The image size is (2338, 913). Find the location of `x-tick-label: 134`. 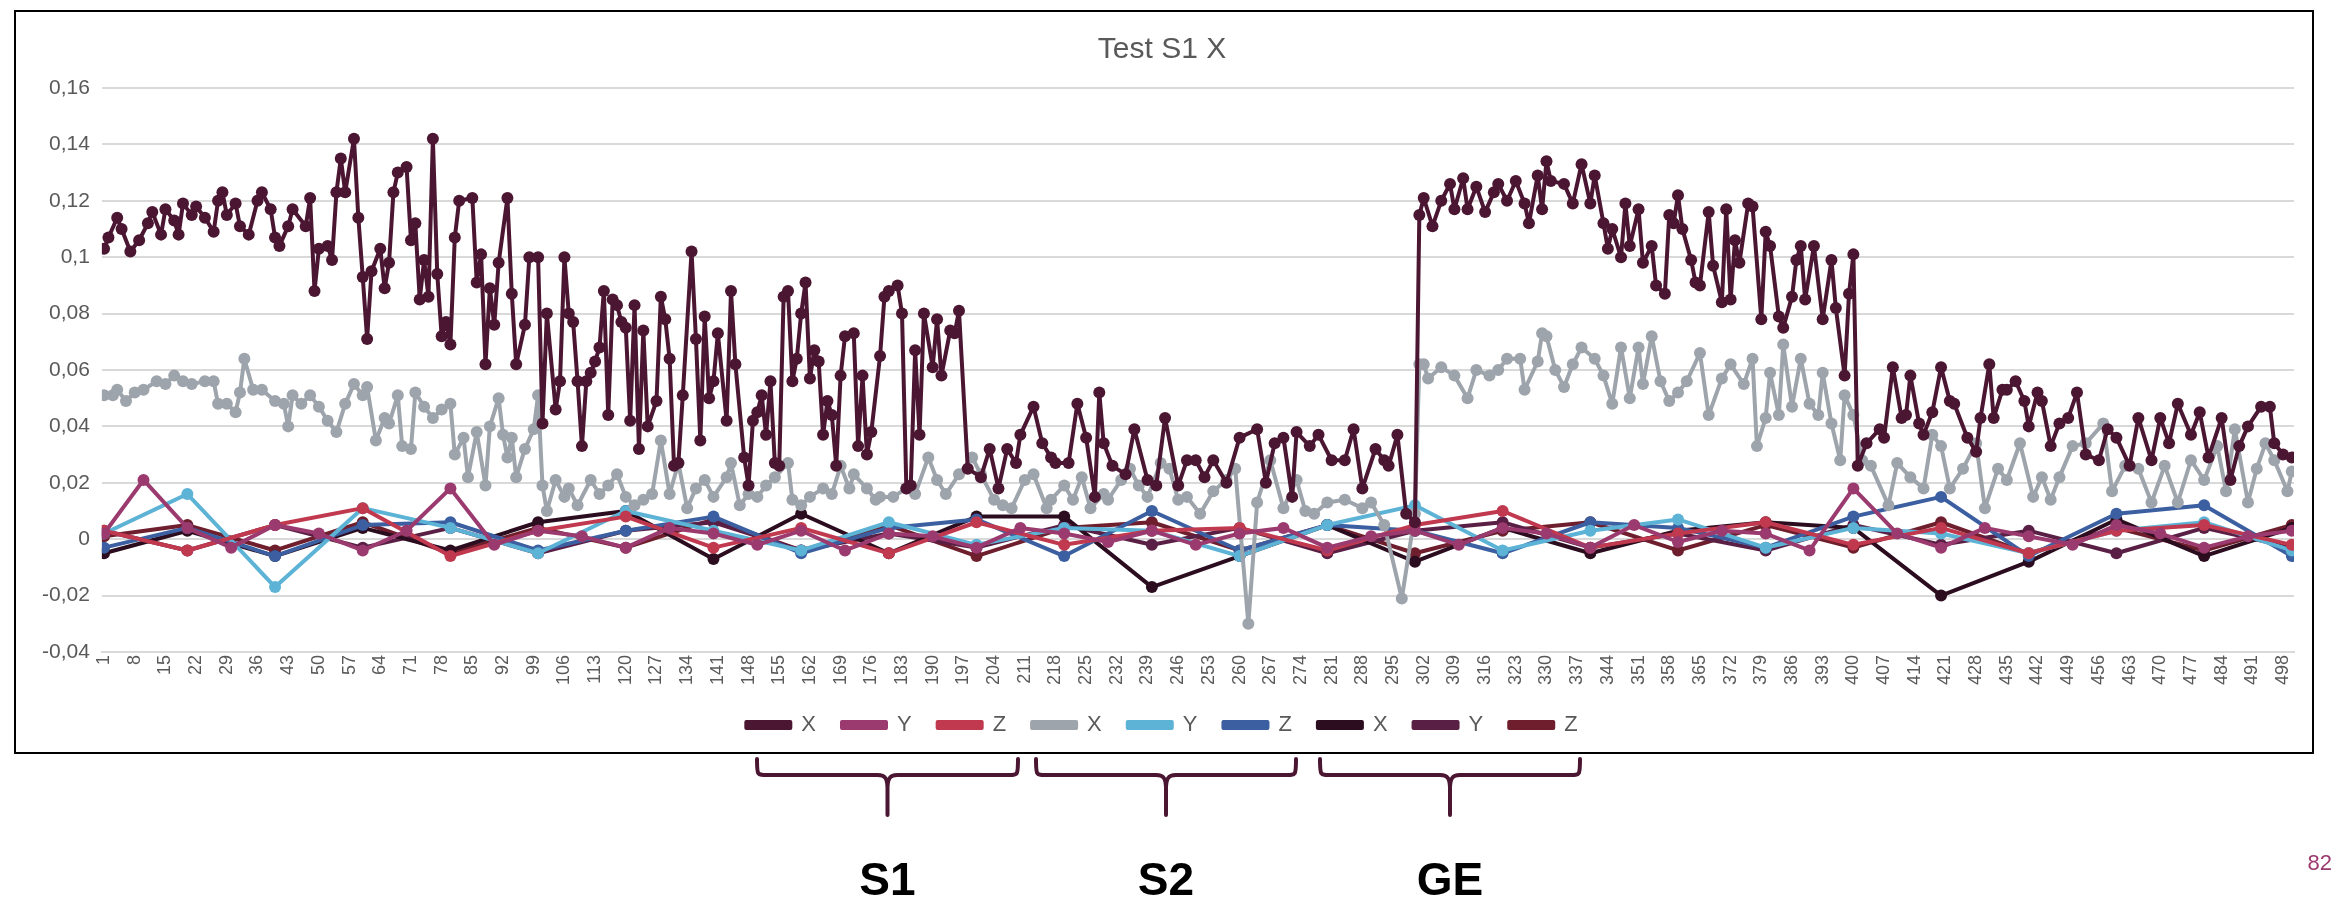

x-tick-label: 134 is located at coordinates (686, 670).